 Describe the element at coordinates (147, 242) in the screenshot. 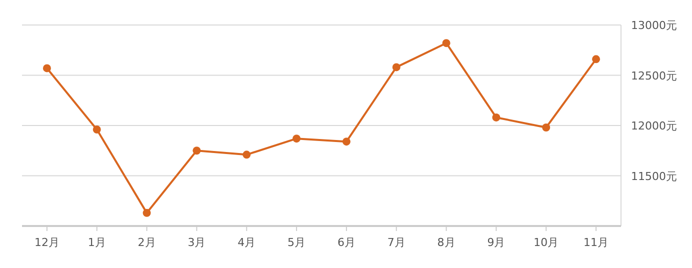

I see `x-tick-label: 2月` at that location.